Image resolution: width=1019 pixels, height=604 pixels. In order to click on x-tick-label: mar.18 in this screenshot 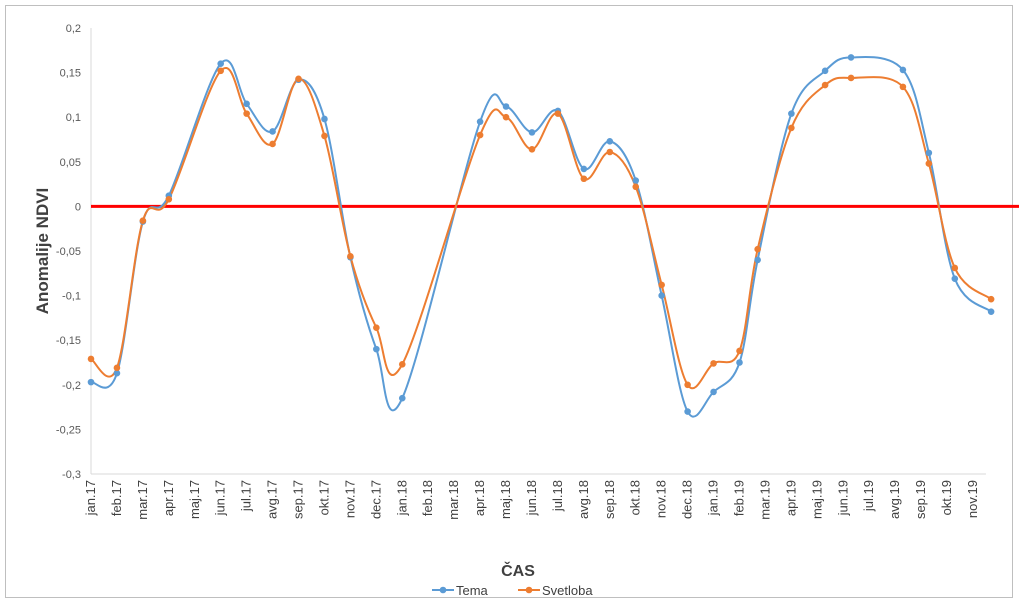, I will do `click(453, 500)`.